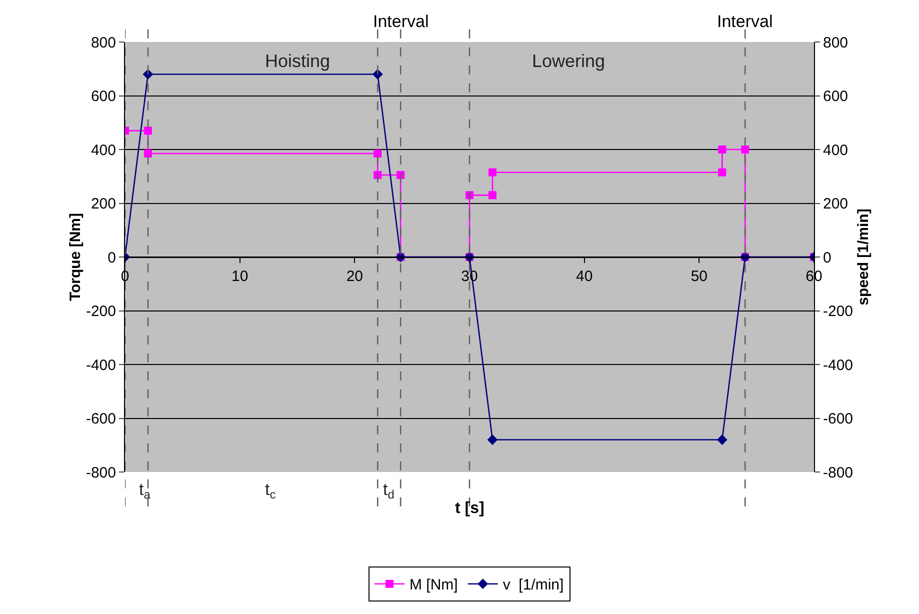  I want to click on legend-label: M [Nm], so click(434, 585).